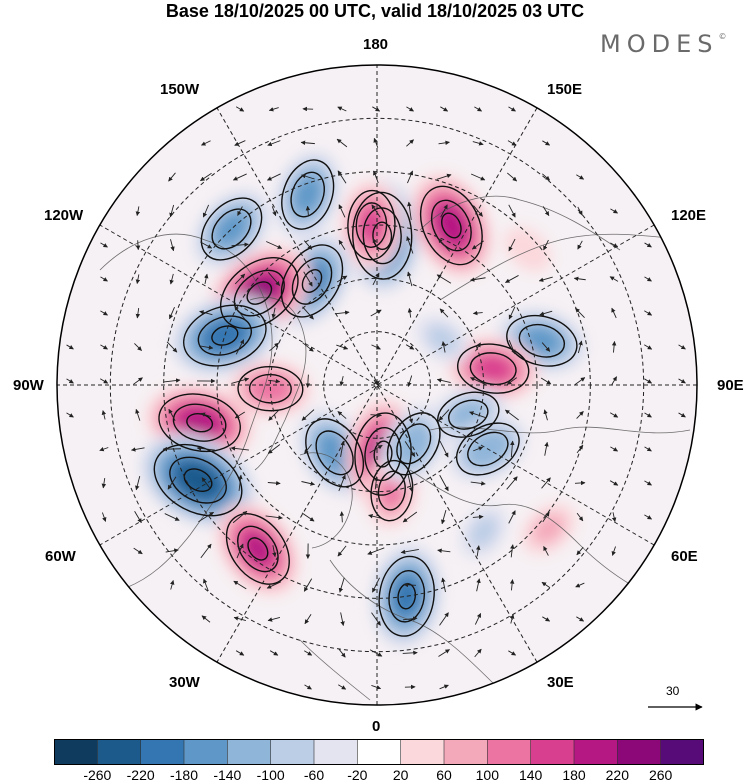 The image size is (750, 783). I want to click on modes-logo: MODES©, so click(663, 44).